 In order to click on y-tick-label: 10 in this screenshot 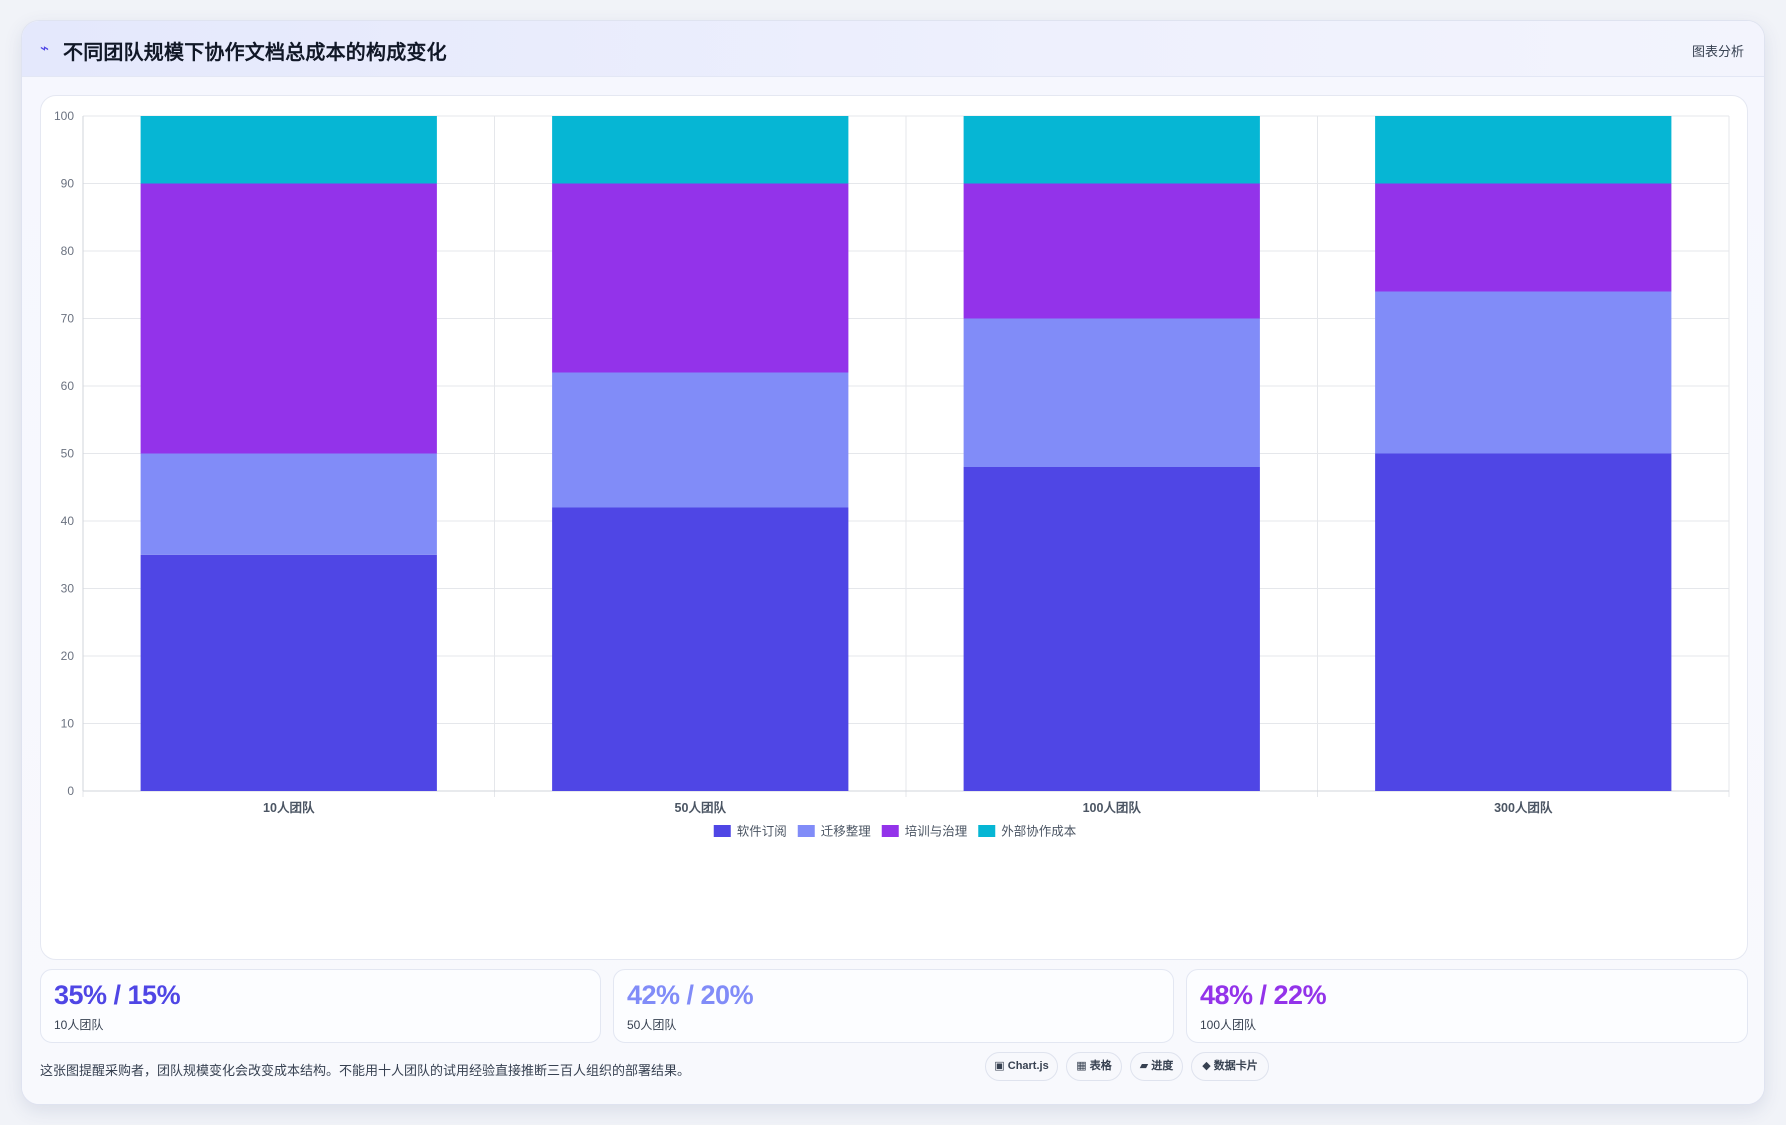, I will do `click(68, 724)`.